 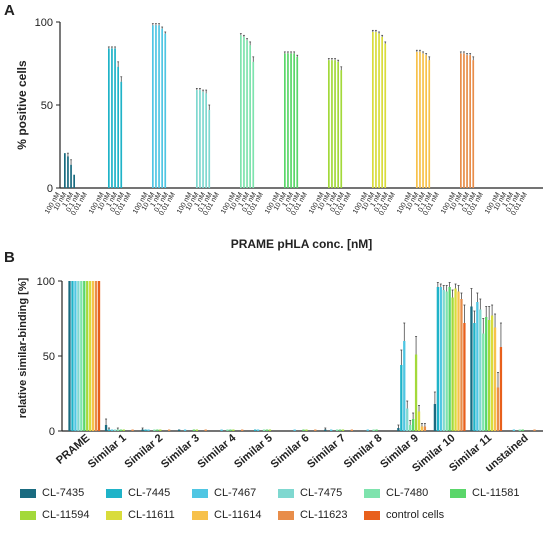 I want to click on legend-label: CL-7475, so click(x=321, y=493).